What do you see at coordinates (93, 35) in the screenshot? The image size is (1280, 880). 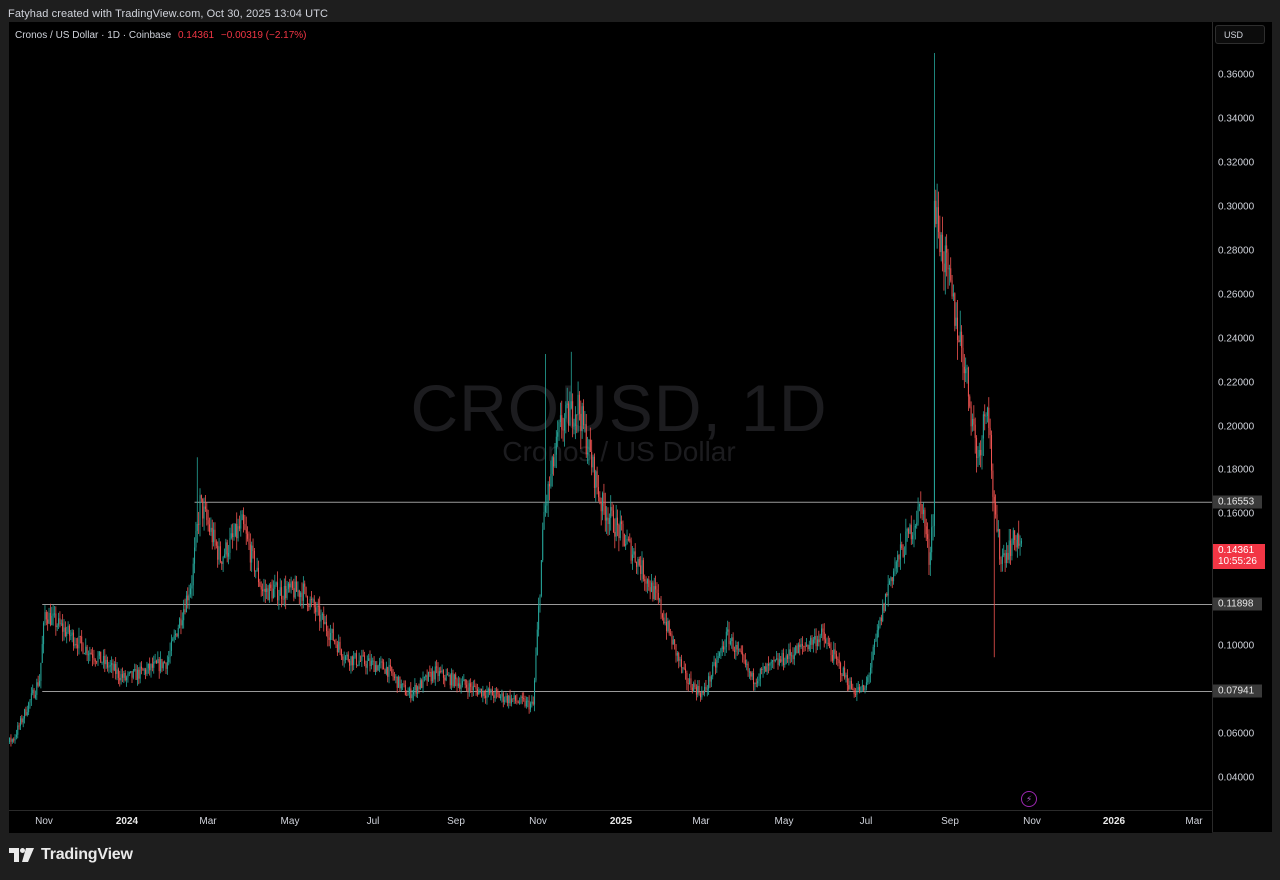 I see `symbol-description: Cronos / US Dollar · 1D · Coinbase` at bounding box center [93, 35].